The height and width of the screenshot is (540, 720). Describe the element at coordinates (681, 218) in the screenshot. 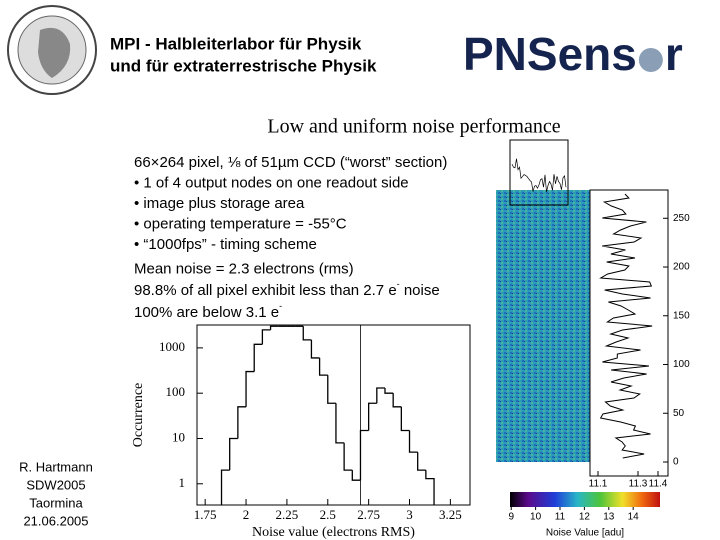

I see `y-tick-label: 250` at that location.